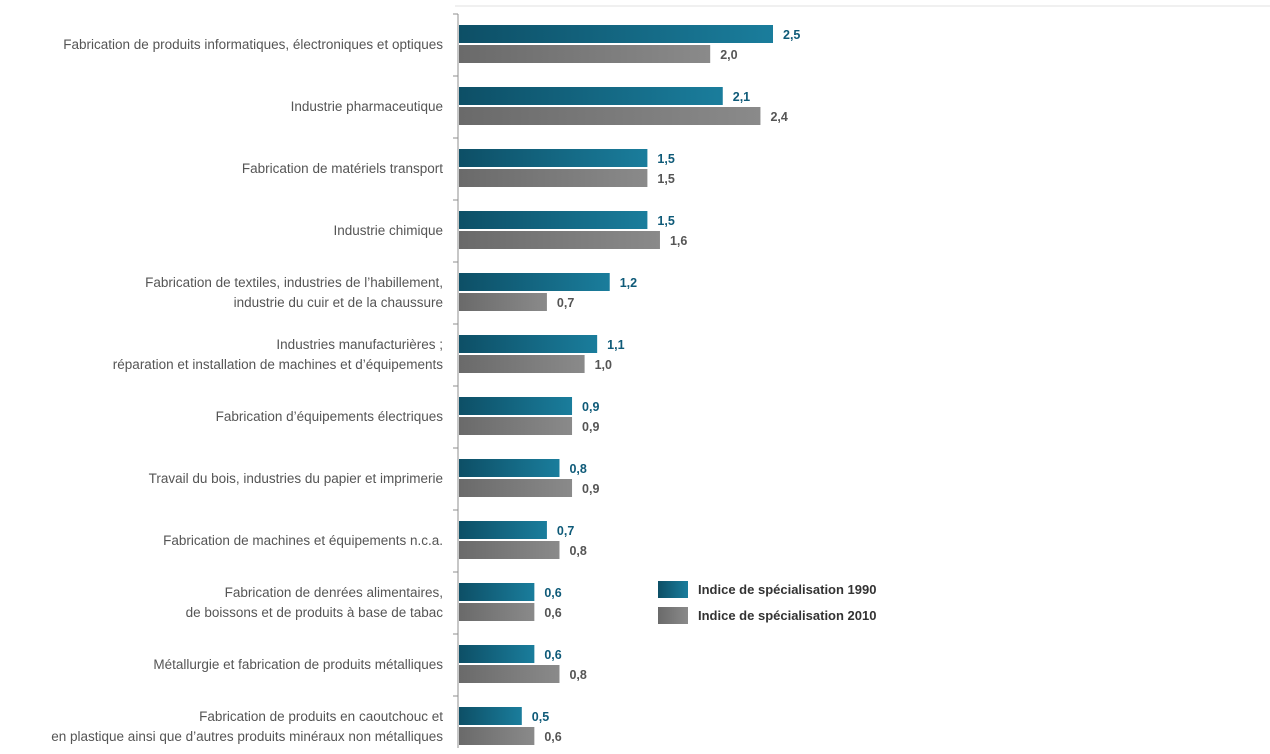 Image resolution: width=1270 pixels, height=754 pixels. What do you see at coordinates (628, 283) in the screenshot?
I see `data-label-1990: 1,2` at bounding box center [628, 283].